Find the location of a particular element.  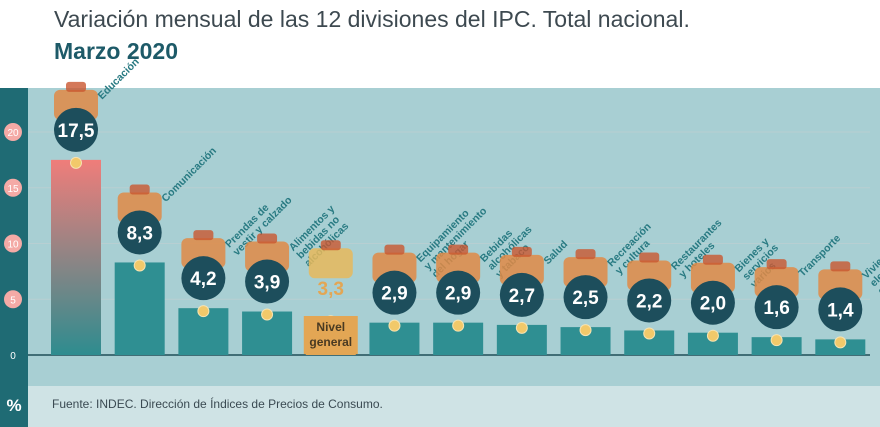

unit-label: % is located at coordinates (14, 407).